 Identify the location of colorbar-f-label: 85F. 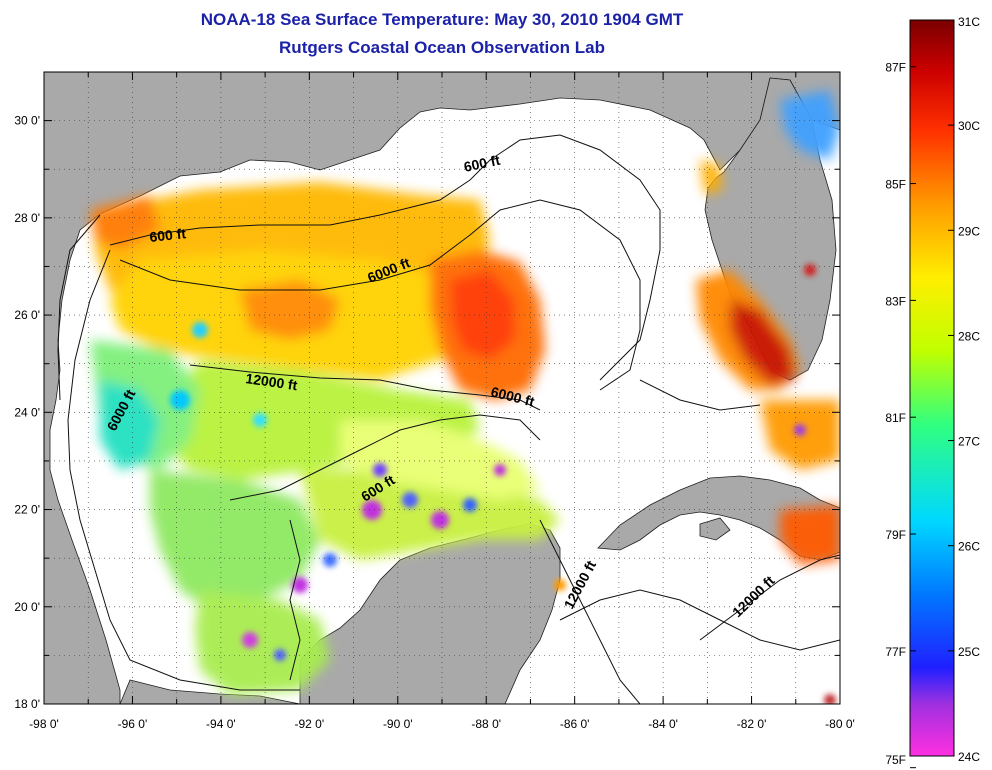
(895, 185).